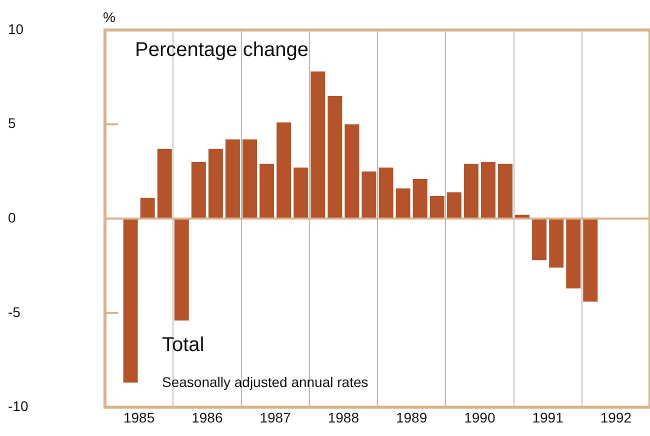 This screenshot has width=650, height=436. What do you see at coordinates (548, 417) in the screenshot?
I see `x-tick-label: 1991` at bounding box center [548, 417].